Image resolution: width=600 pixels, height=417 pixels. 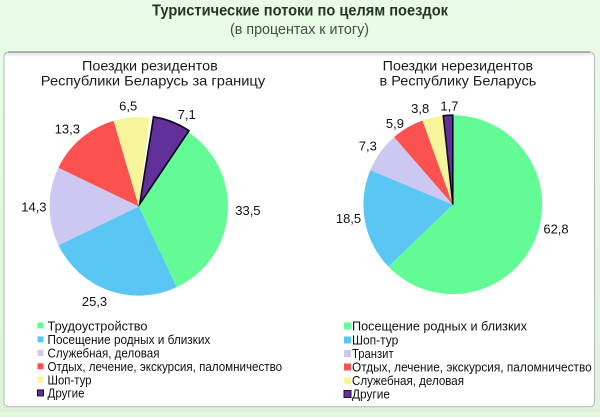 I want to click on svg-text: 25,3, so click(x=94, y=301).